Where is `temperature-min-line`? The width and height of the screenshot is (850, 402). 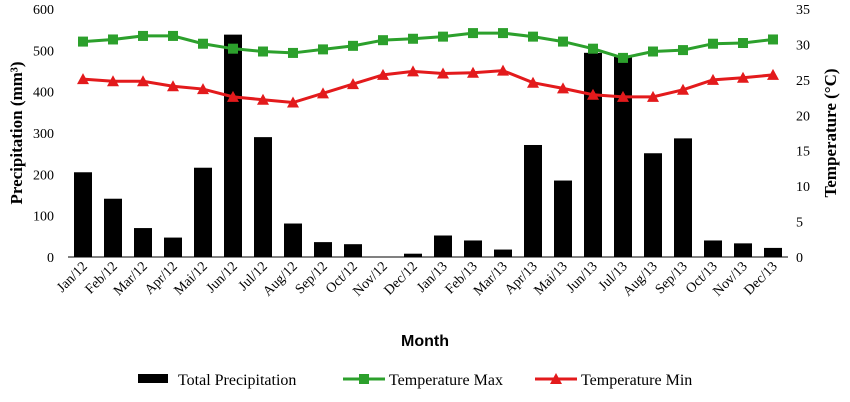 temperature-min-line is located at coordinates (428, 87).